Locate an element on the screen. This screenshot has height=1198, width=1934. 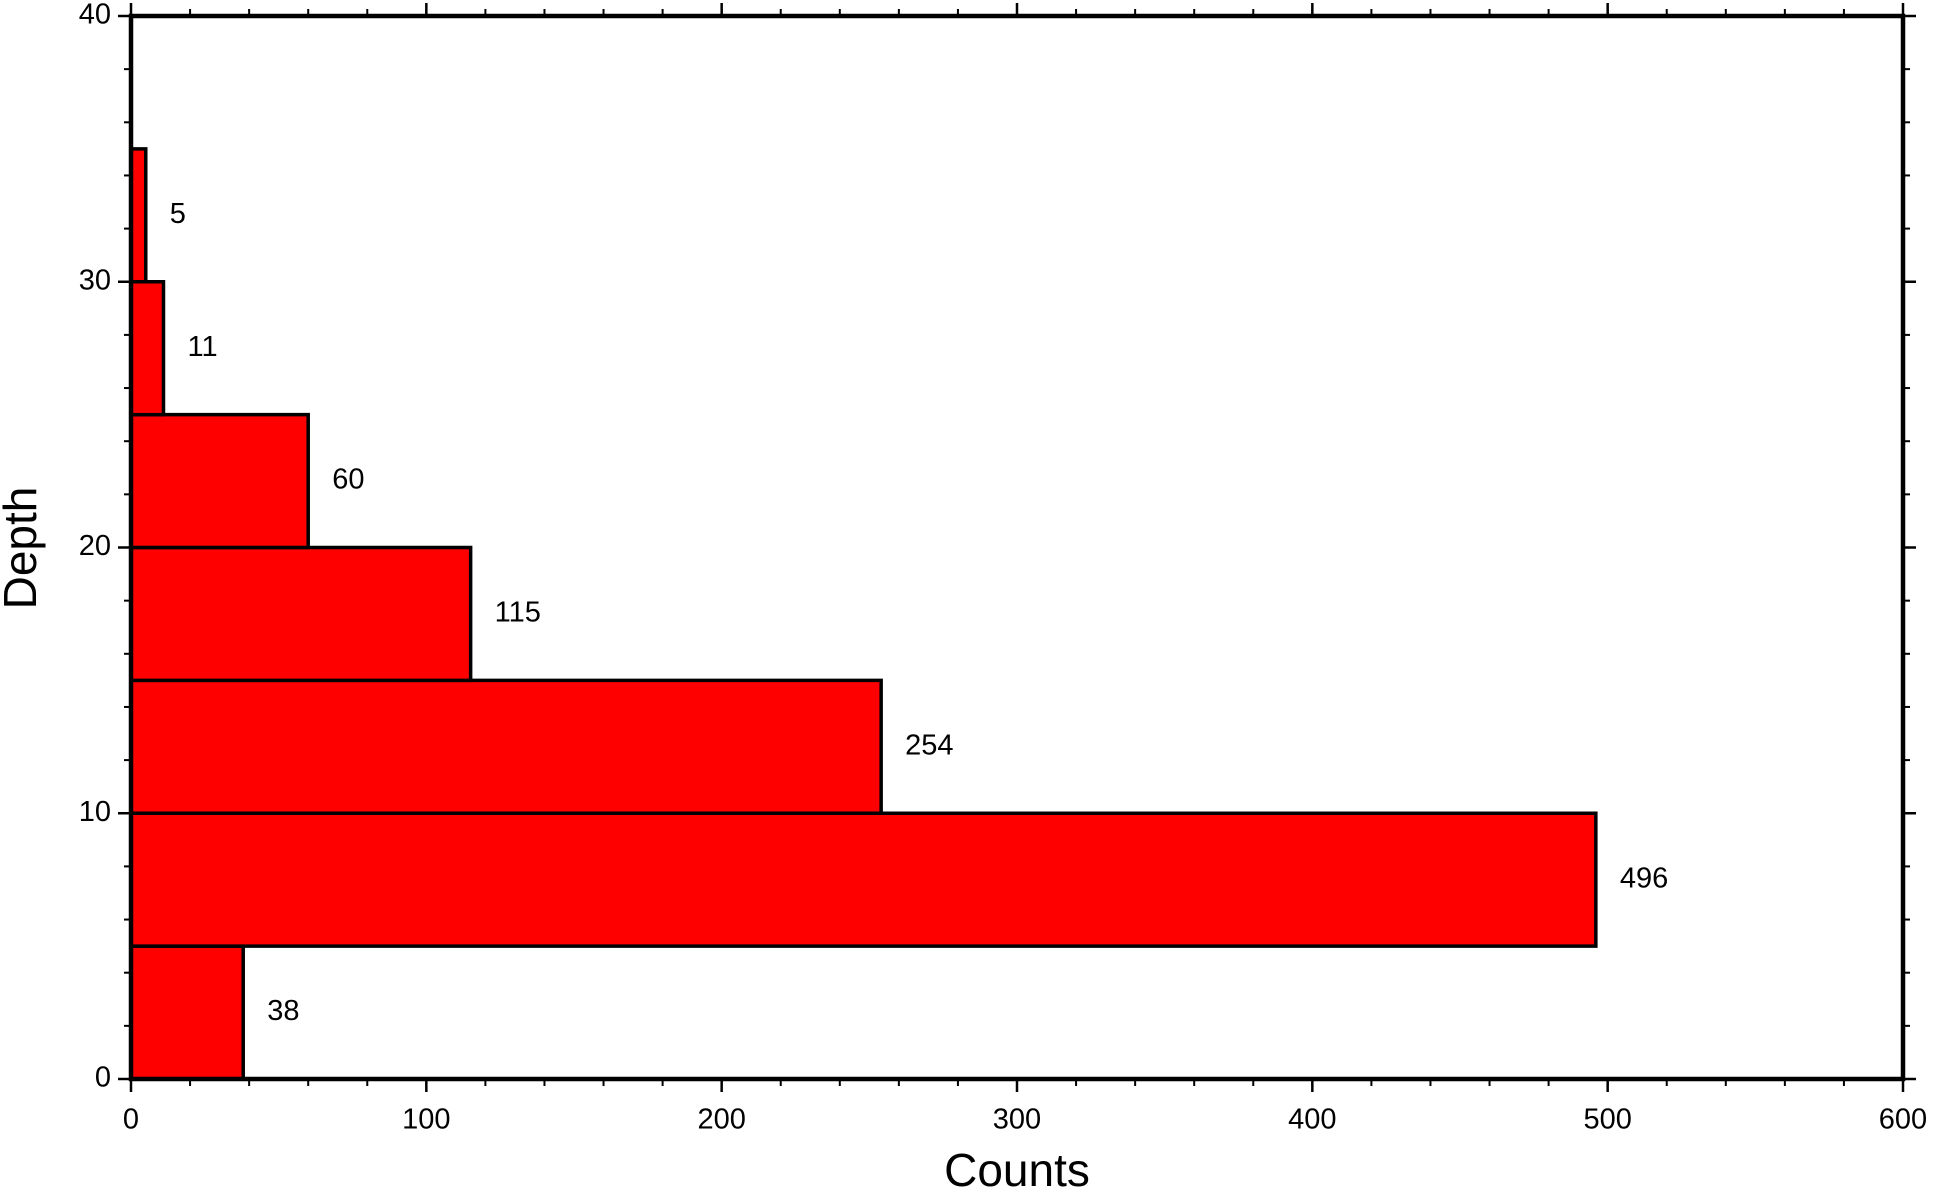
x-tick-label: 0 is located at coordinates (131, 1120).